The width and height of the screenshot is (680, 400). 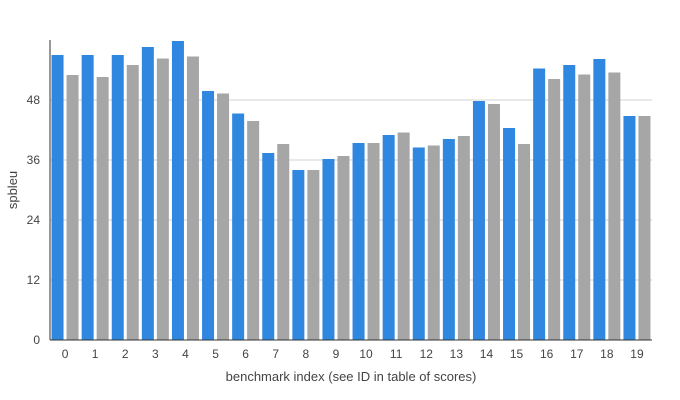 What do you see at coordinates (215, 354) in the screenshot?
I see `x-tick-label: 5` at bounding box center [215, 354].